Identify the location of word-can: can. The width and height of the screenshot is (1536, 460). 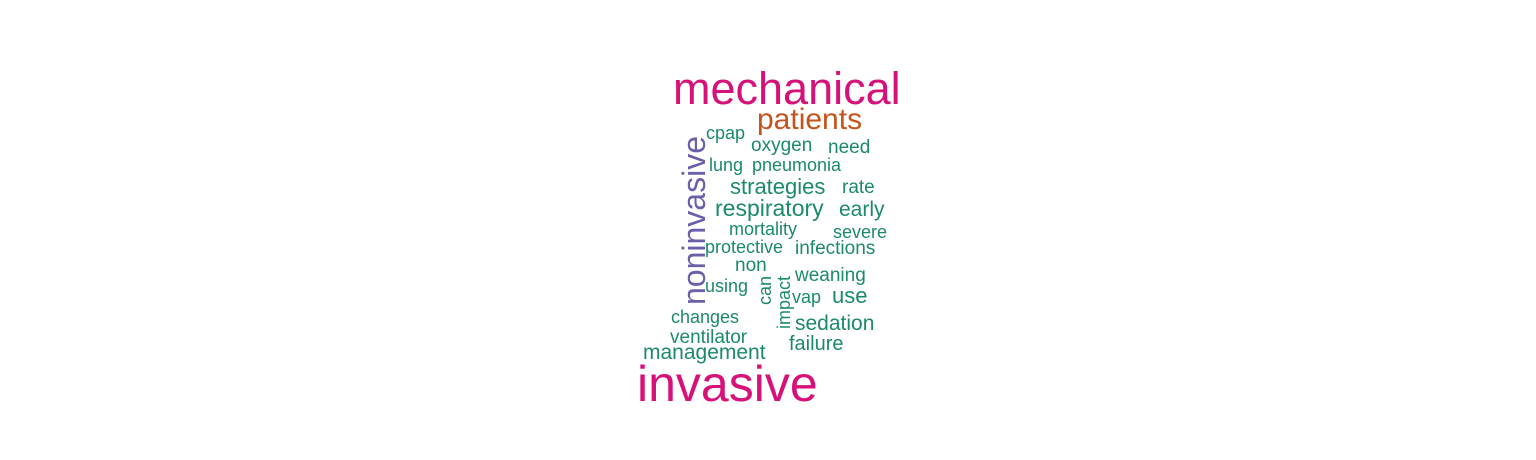
(765, 290).